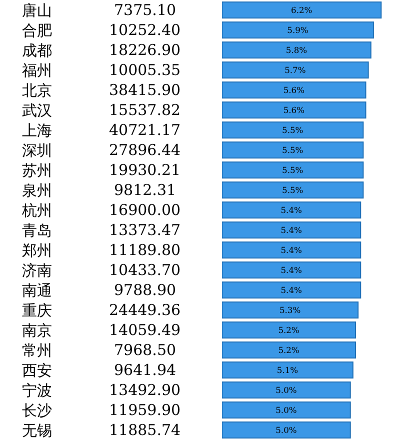 Image resolution: width=411 pixels, height=440 pixels. I want to click on text: 9641.94, so click(145, 370).